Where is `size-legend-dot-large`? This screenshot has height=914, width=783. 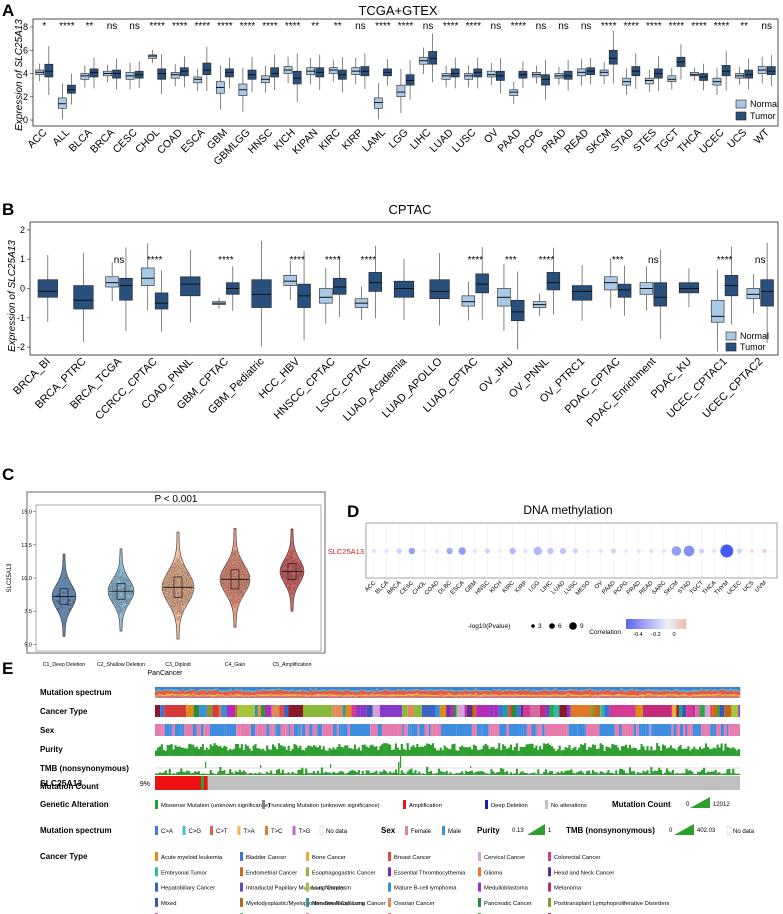
size-legend-dot-large is located at coordinates (573, 626).